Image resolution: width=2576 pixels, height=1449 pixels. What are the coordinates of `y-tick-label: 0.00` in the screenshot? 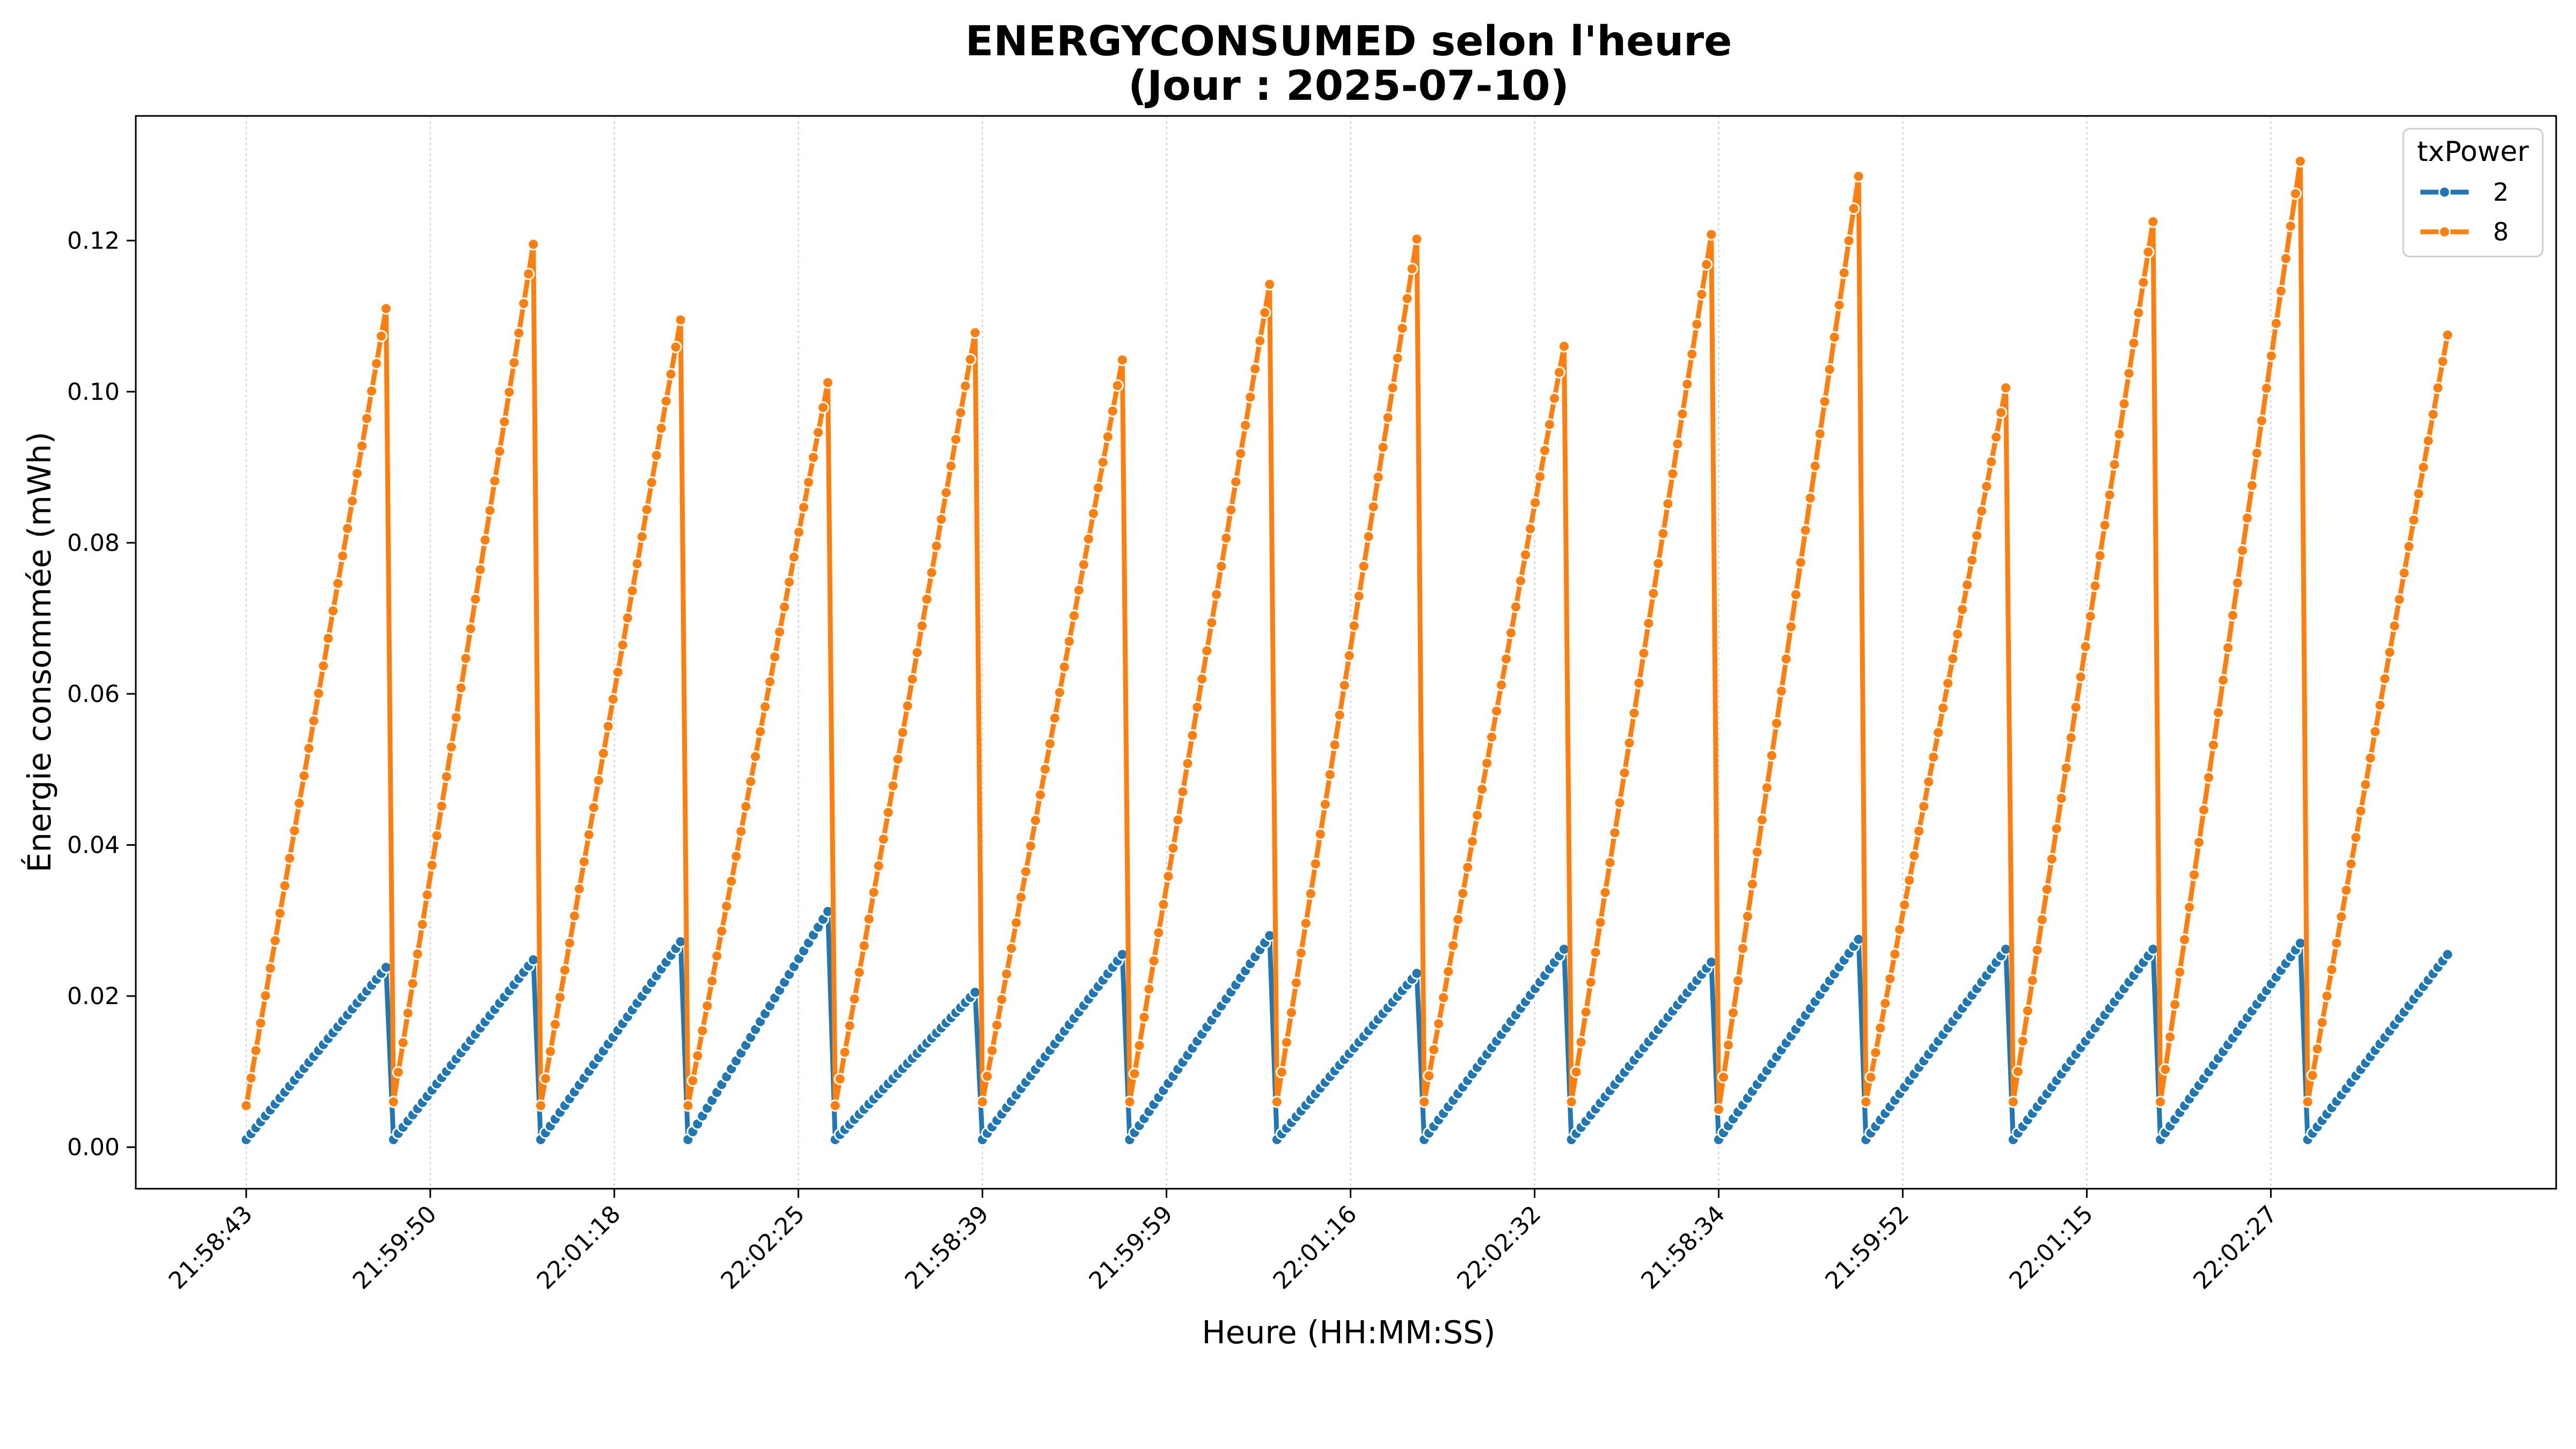 It's located at (93, 1147).